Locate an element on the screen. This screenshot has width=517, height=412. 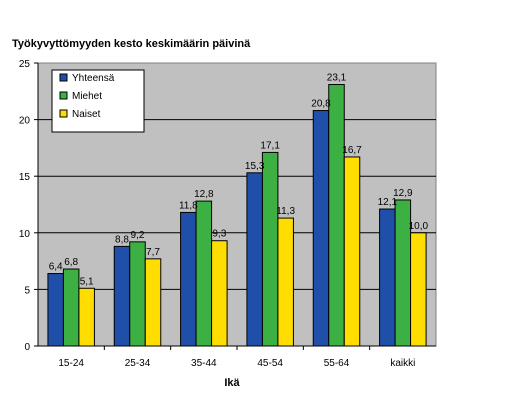
data-label: 16,7 is located at coordinates (352, 150).